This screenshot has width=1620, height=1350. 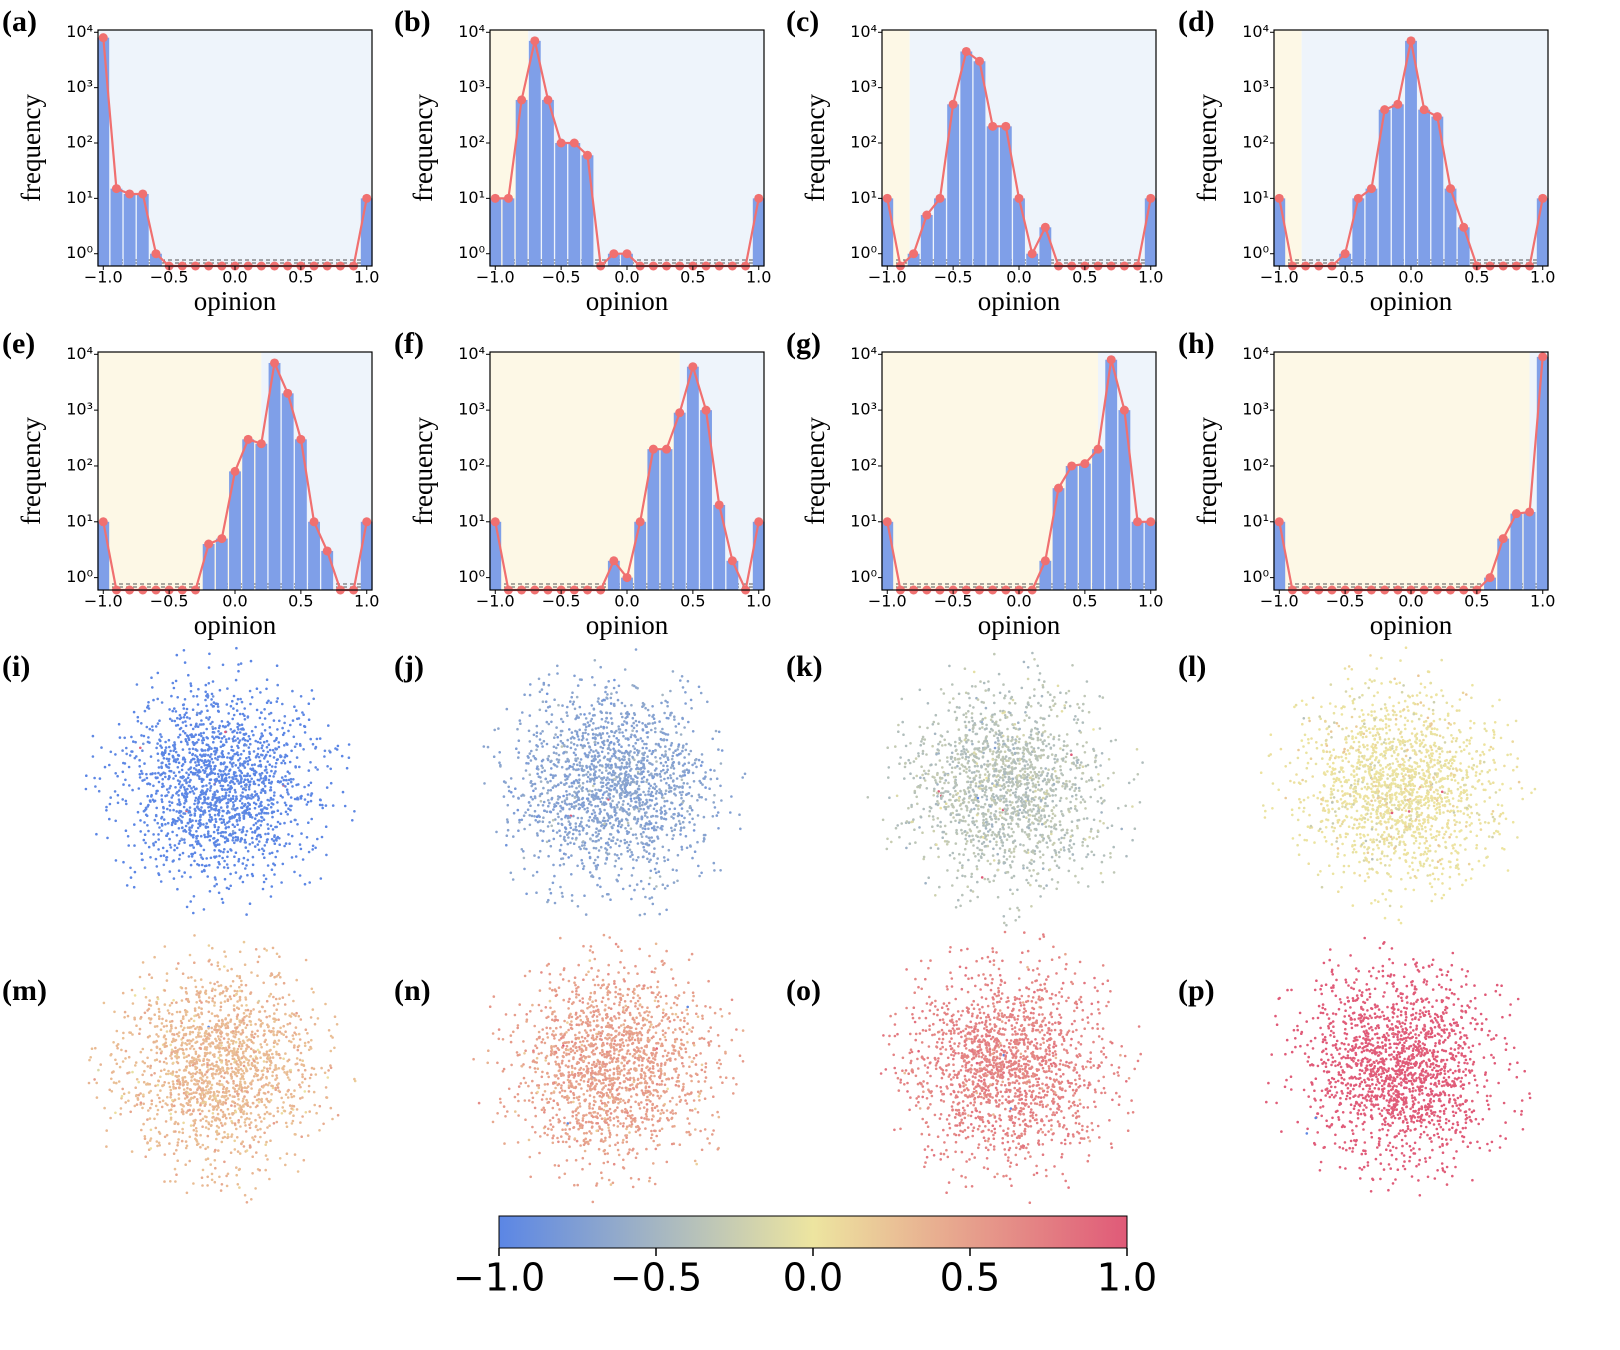 What do you see at coordinates (815, 148) in the screenshot?
I see `y-axis-label: frequency` at bounding box center [815, 148].